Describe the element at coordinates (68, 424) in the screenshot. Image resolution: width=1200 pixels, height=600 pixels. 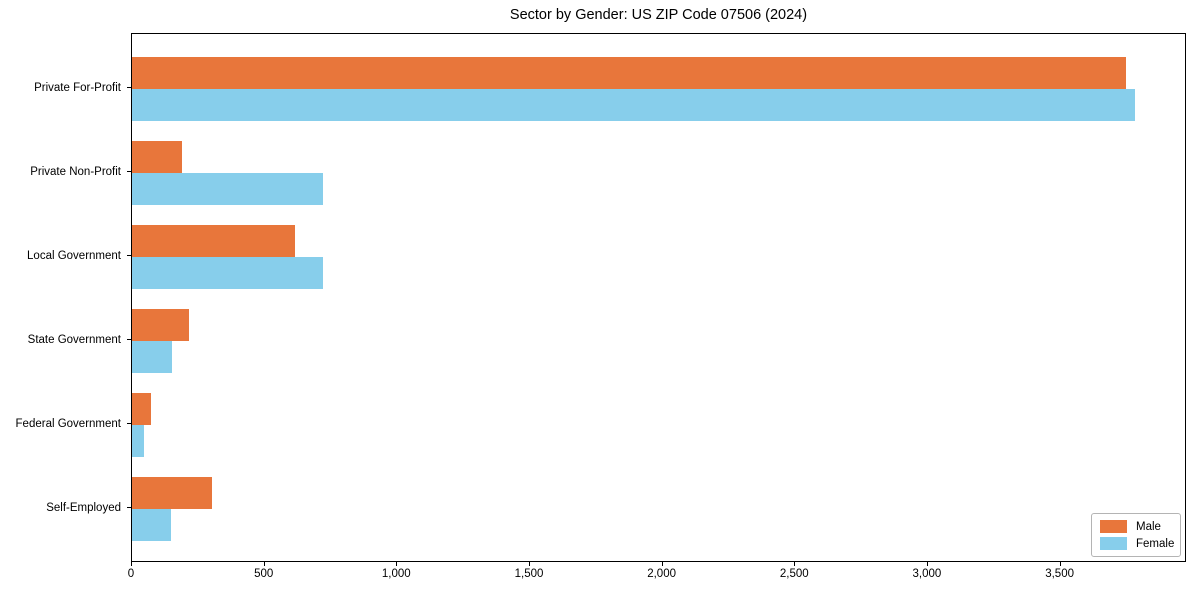
I see `y-tick-label-federal-government: Federal Government` at that location.